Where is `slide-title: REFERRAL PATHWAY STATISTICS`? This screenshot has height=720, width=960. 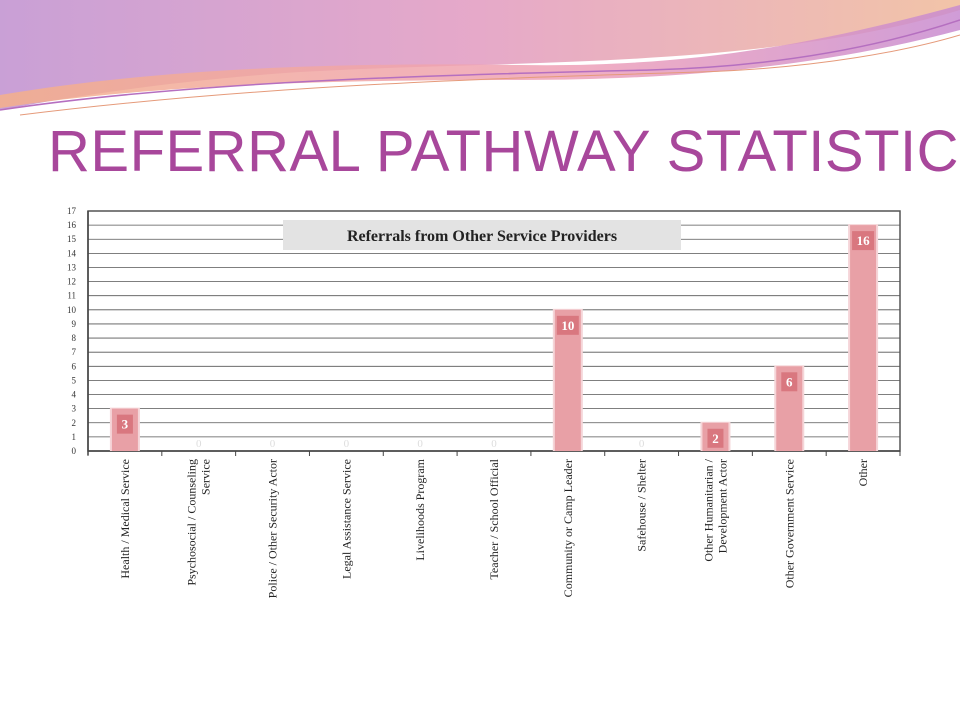 slide-title: REFERRAL PATHWAY STATISTICS is located at coordinates (504, 151).